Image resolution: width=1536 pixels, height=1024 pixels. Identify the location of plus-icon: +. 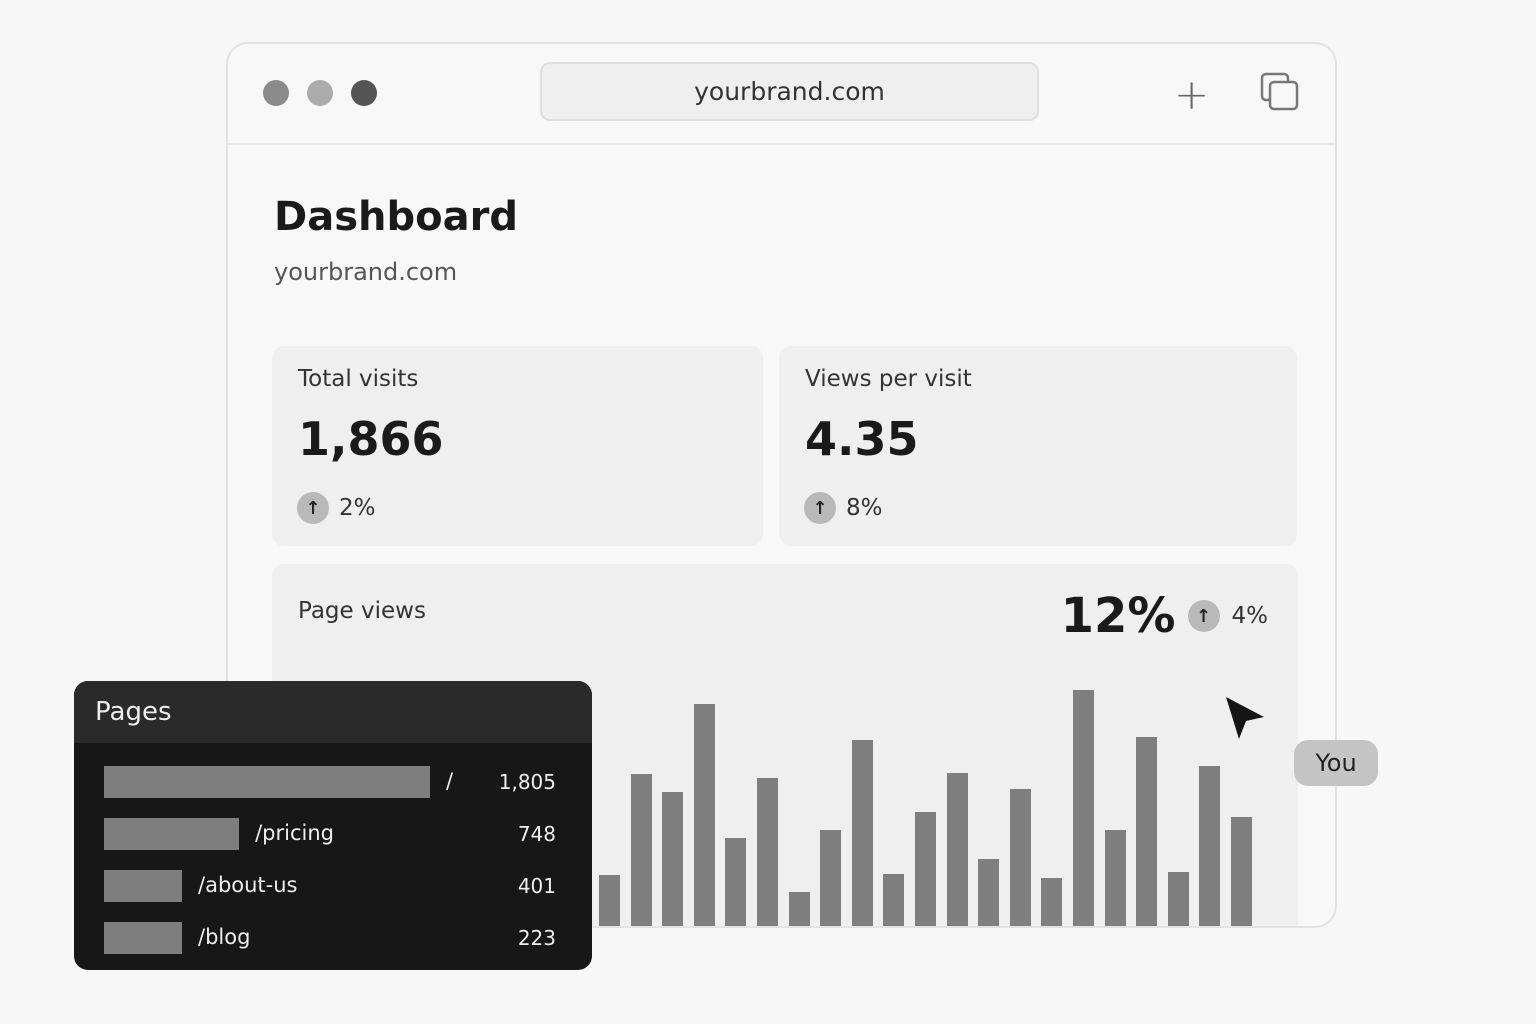
(1192, 94).